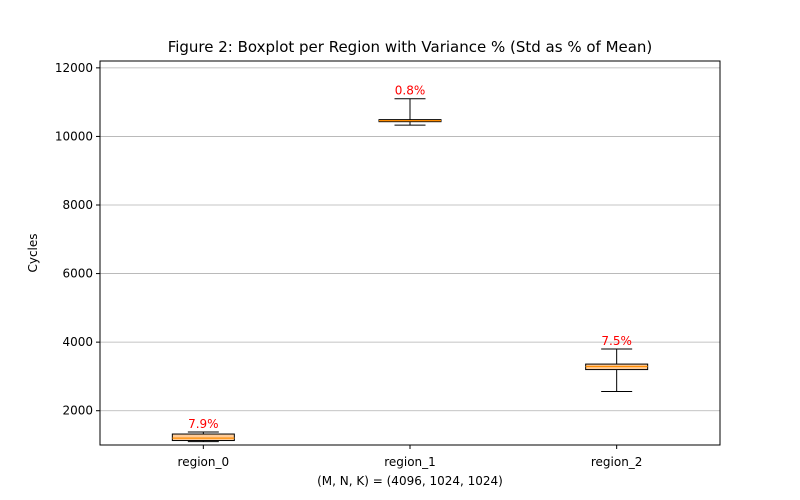  What do you see at coordinates (74, 68) in the screenshot?
I see `y-tick-label: 12000` at bounding box center [74, 68].